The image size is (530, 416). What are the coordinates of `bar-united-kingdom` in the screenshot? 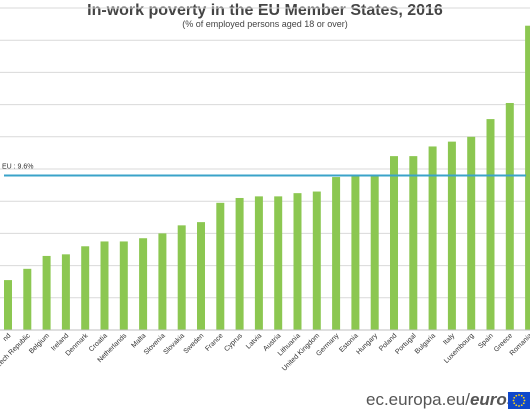 It's located at (316, 260).